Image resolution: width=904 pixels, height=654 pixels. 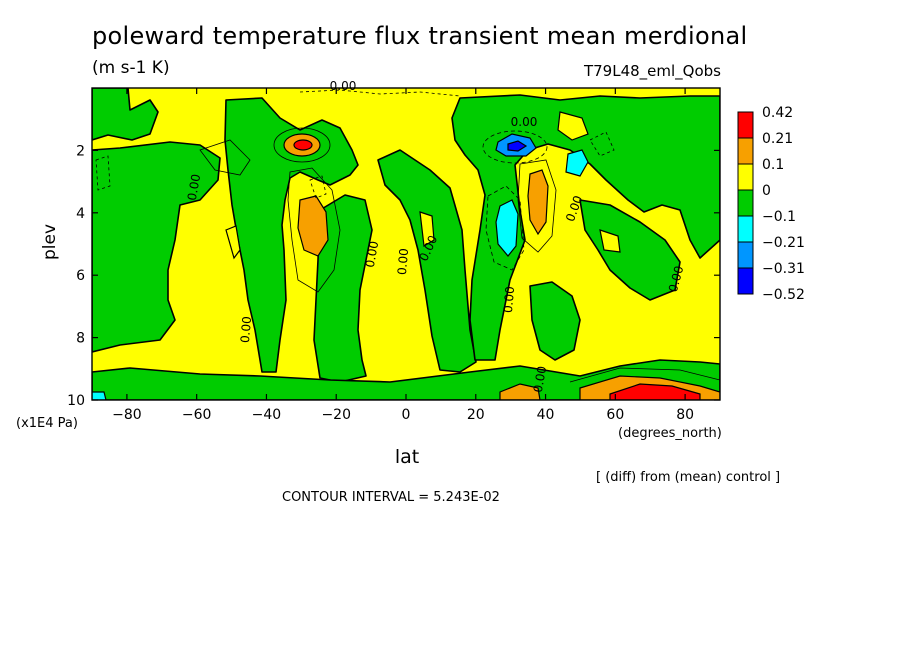 What do you see at coordinates (80, 214) in the screenshot?
I see `y-tick-label: 4` at bounding box center [80, 214].